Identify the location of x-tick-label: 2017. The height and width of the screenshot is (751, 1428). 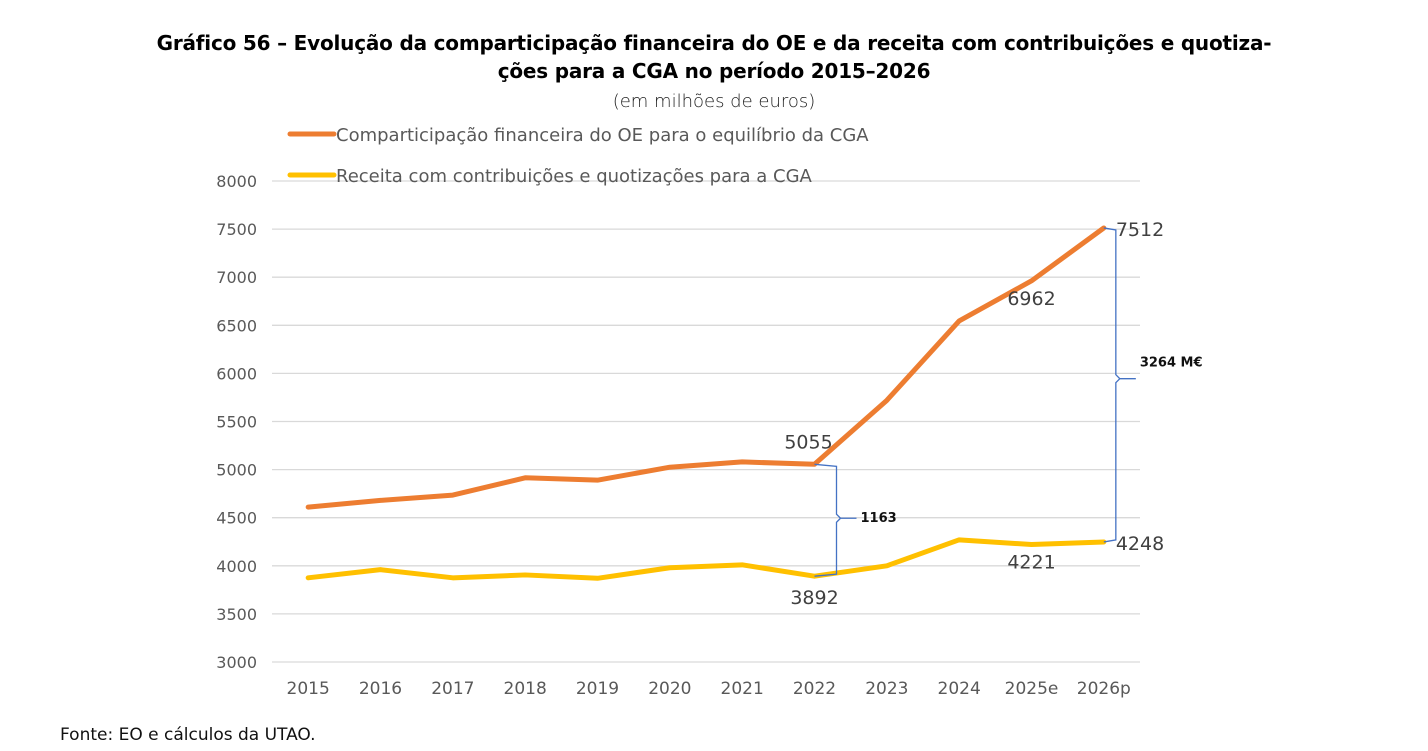
(452, 689).